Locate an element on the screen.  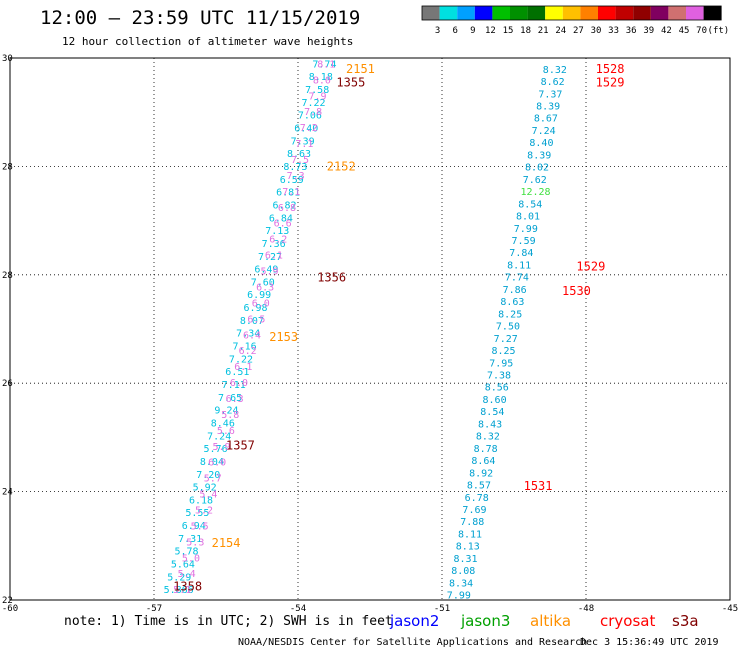
altika-swh-value: 6.49 is located at coordinates (266, 270).